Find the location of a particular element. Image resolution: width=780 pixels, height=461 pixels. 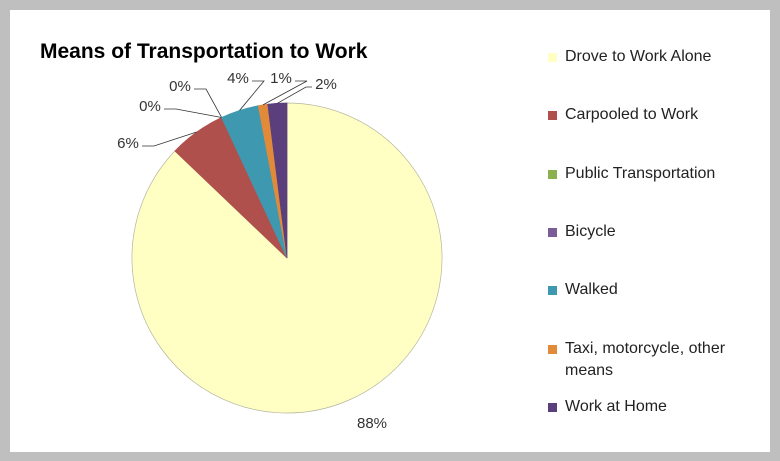

data-label: 4% is located at coordinates (238, 78).